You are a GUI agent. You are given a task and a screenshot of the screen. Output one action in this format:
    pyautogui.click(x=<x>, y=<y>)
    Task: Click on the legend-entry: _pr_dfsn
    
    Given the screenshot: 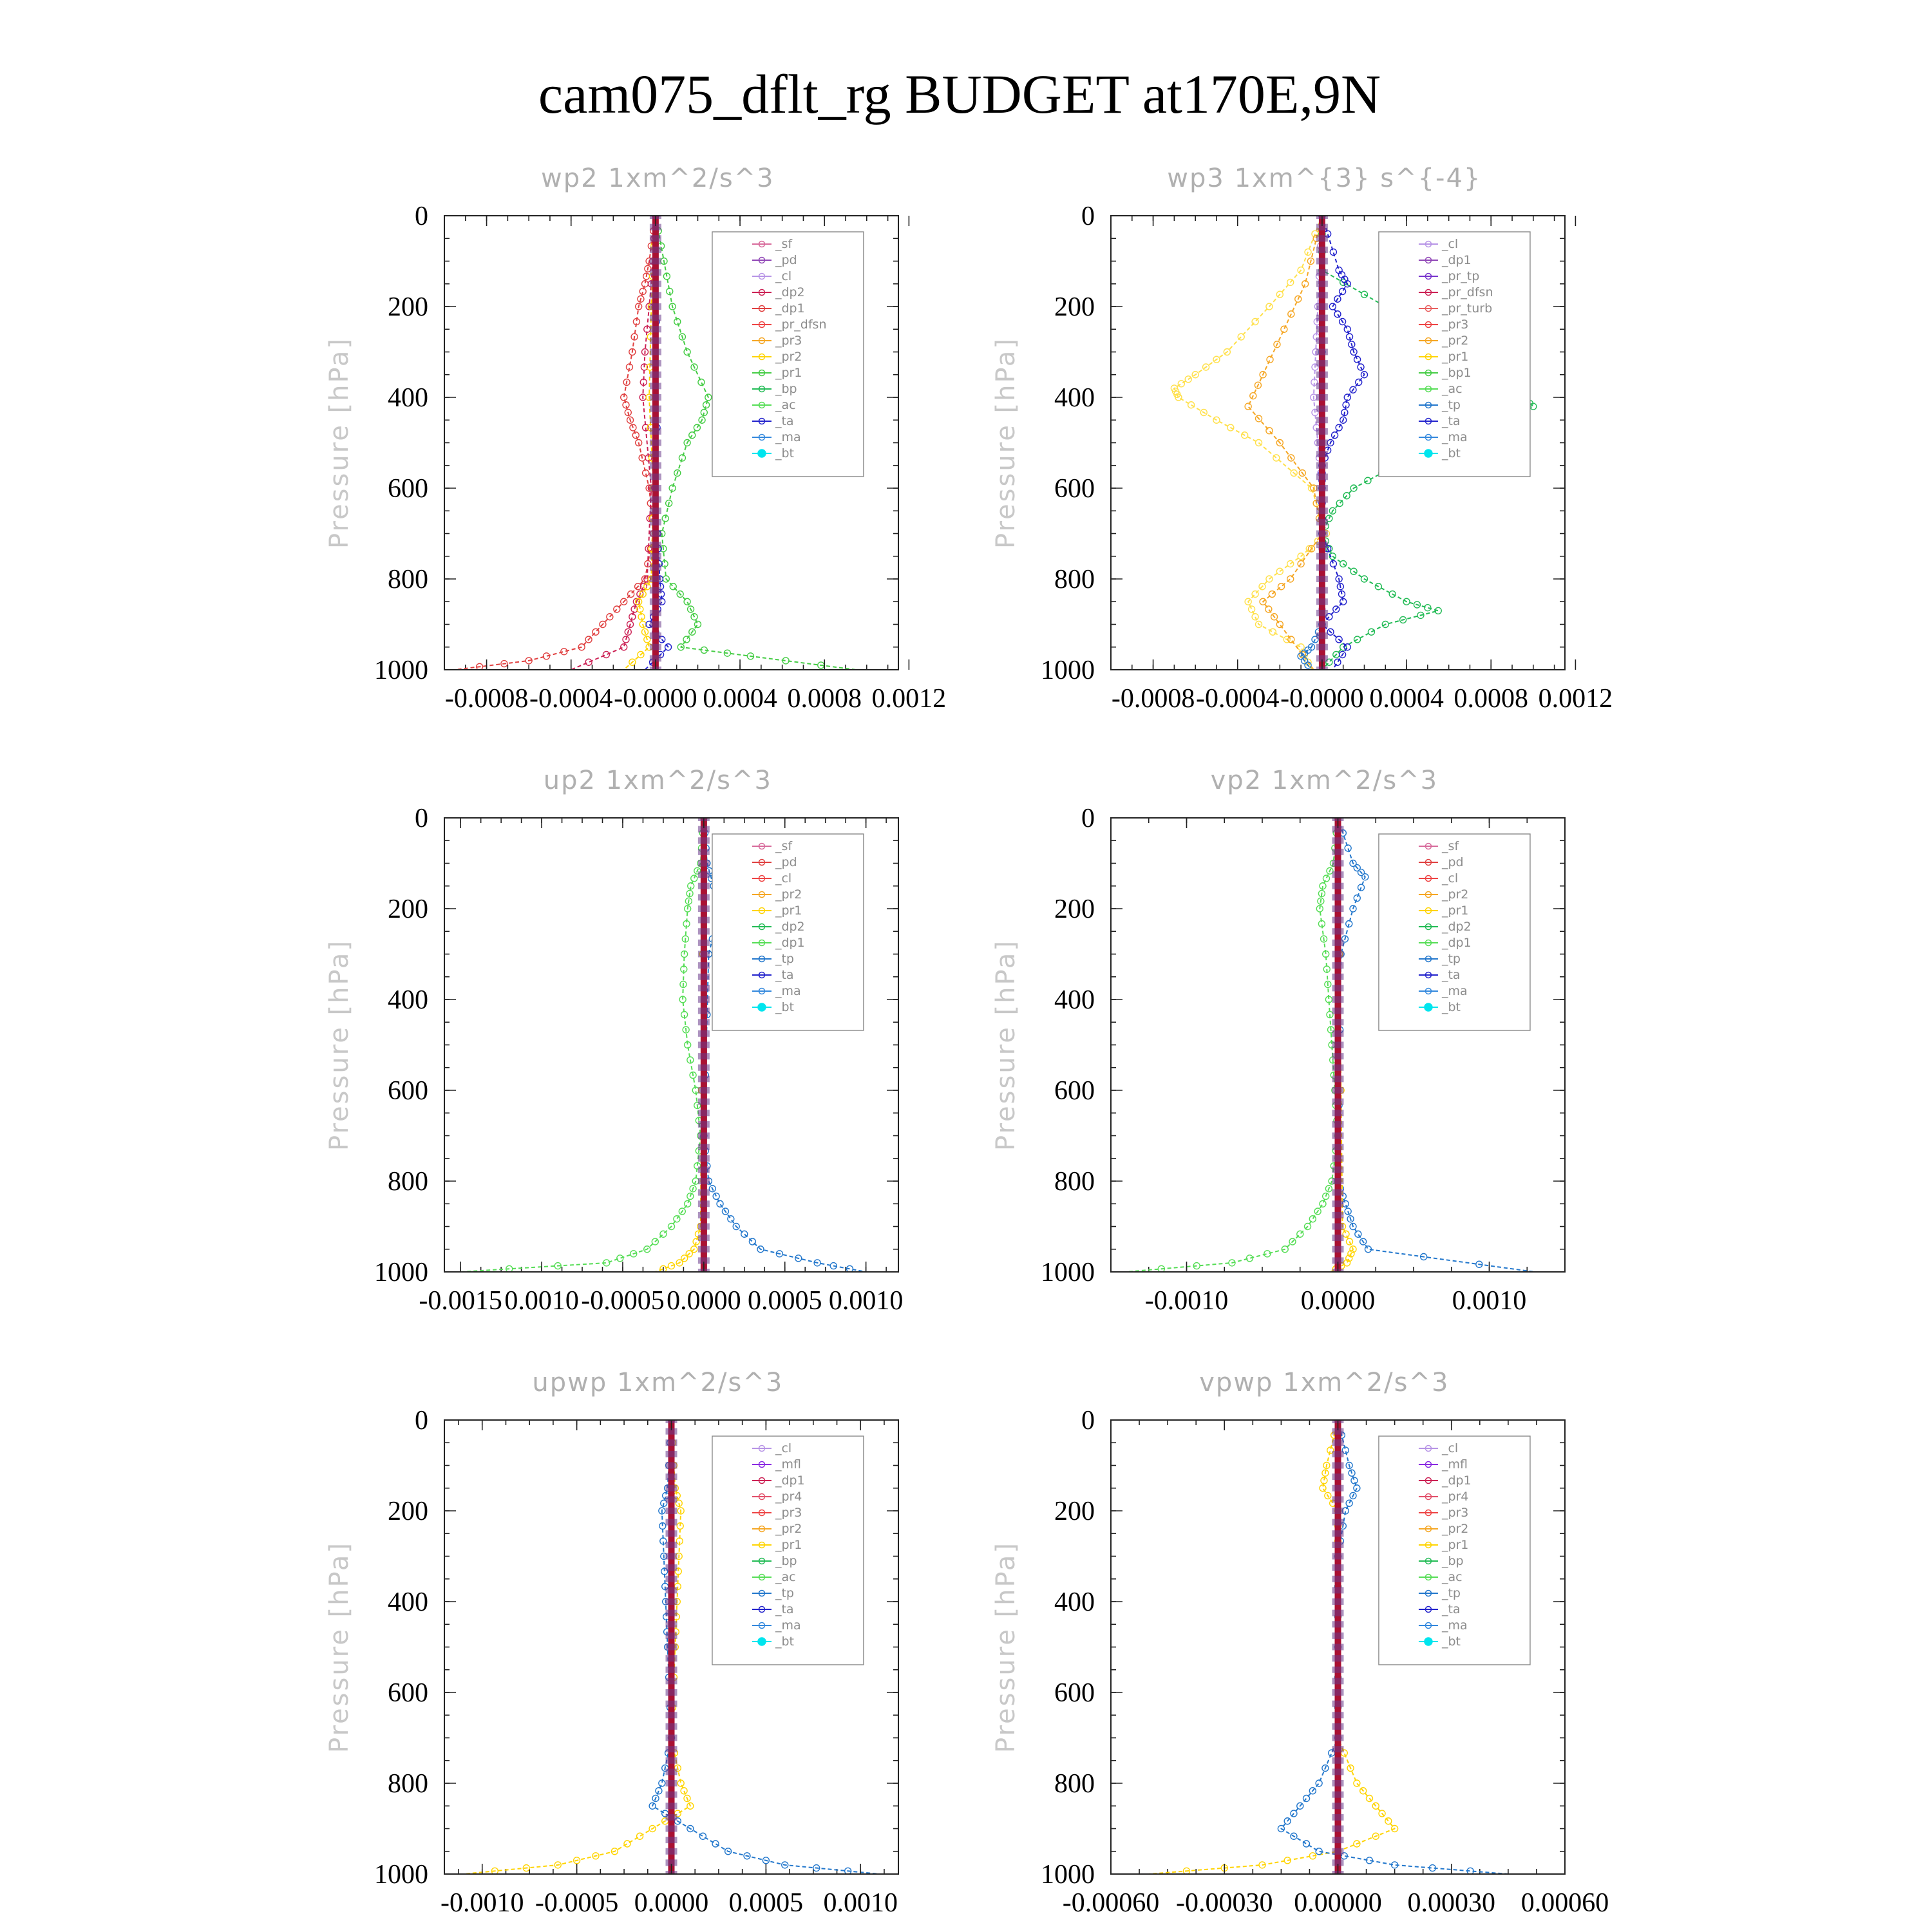 What is the action you would take?
    pyautogui.click(x=1467, y=292)
    